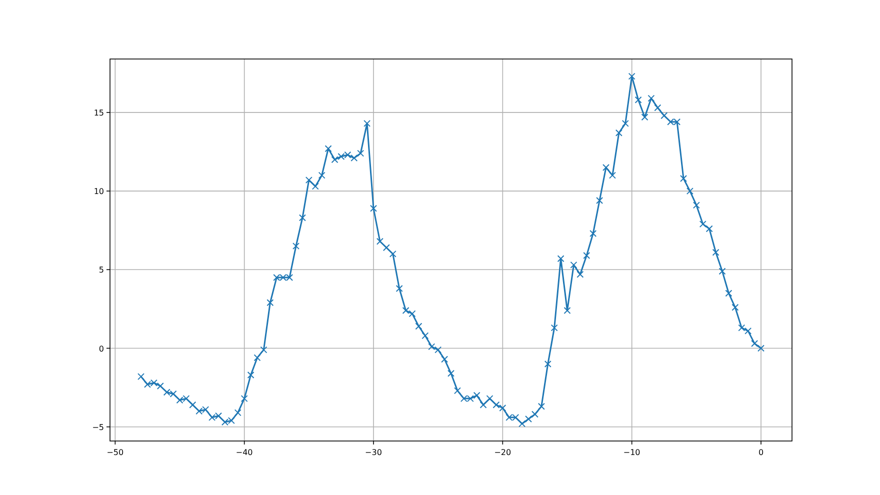 This screenshot has height=495, width=880. I want to click on y-tick-label: −5, so click(98, 427).